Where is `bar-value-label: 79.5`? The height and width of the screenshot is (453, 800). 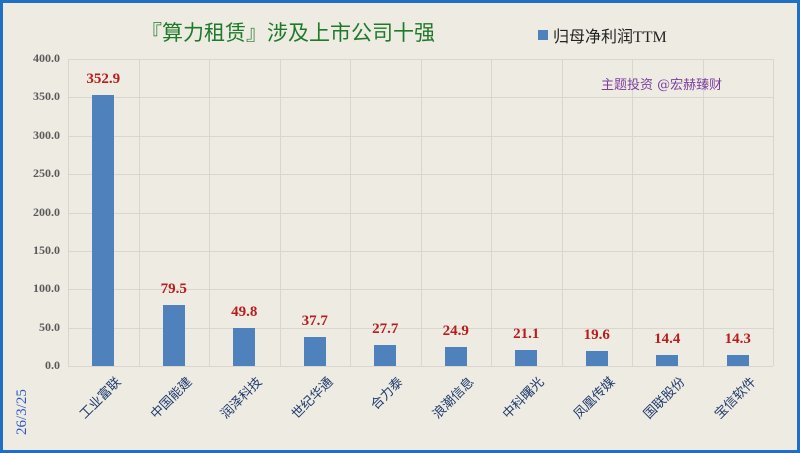 bar-value-label: 79.5 is located at coordinates (173, 288).